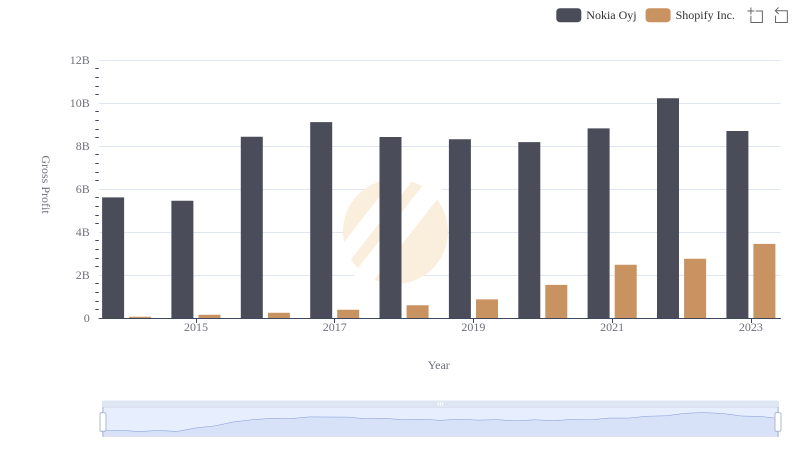  What do you see at coordinates (473, 327) in the screenshot?
I see `svg-text: 2019` at bounding box center [473, 327].